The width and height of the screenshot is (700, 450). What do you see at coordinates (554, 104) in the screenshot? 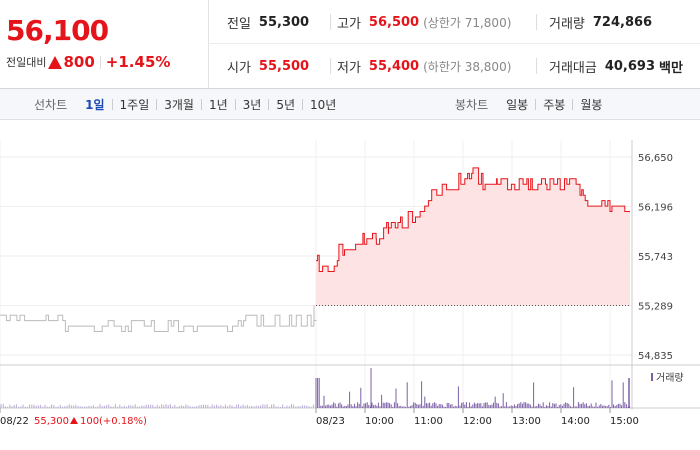
I see `candle-tab-weekly: 주봉` at bounding box center [554, 104].